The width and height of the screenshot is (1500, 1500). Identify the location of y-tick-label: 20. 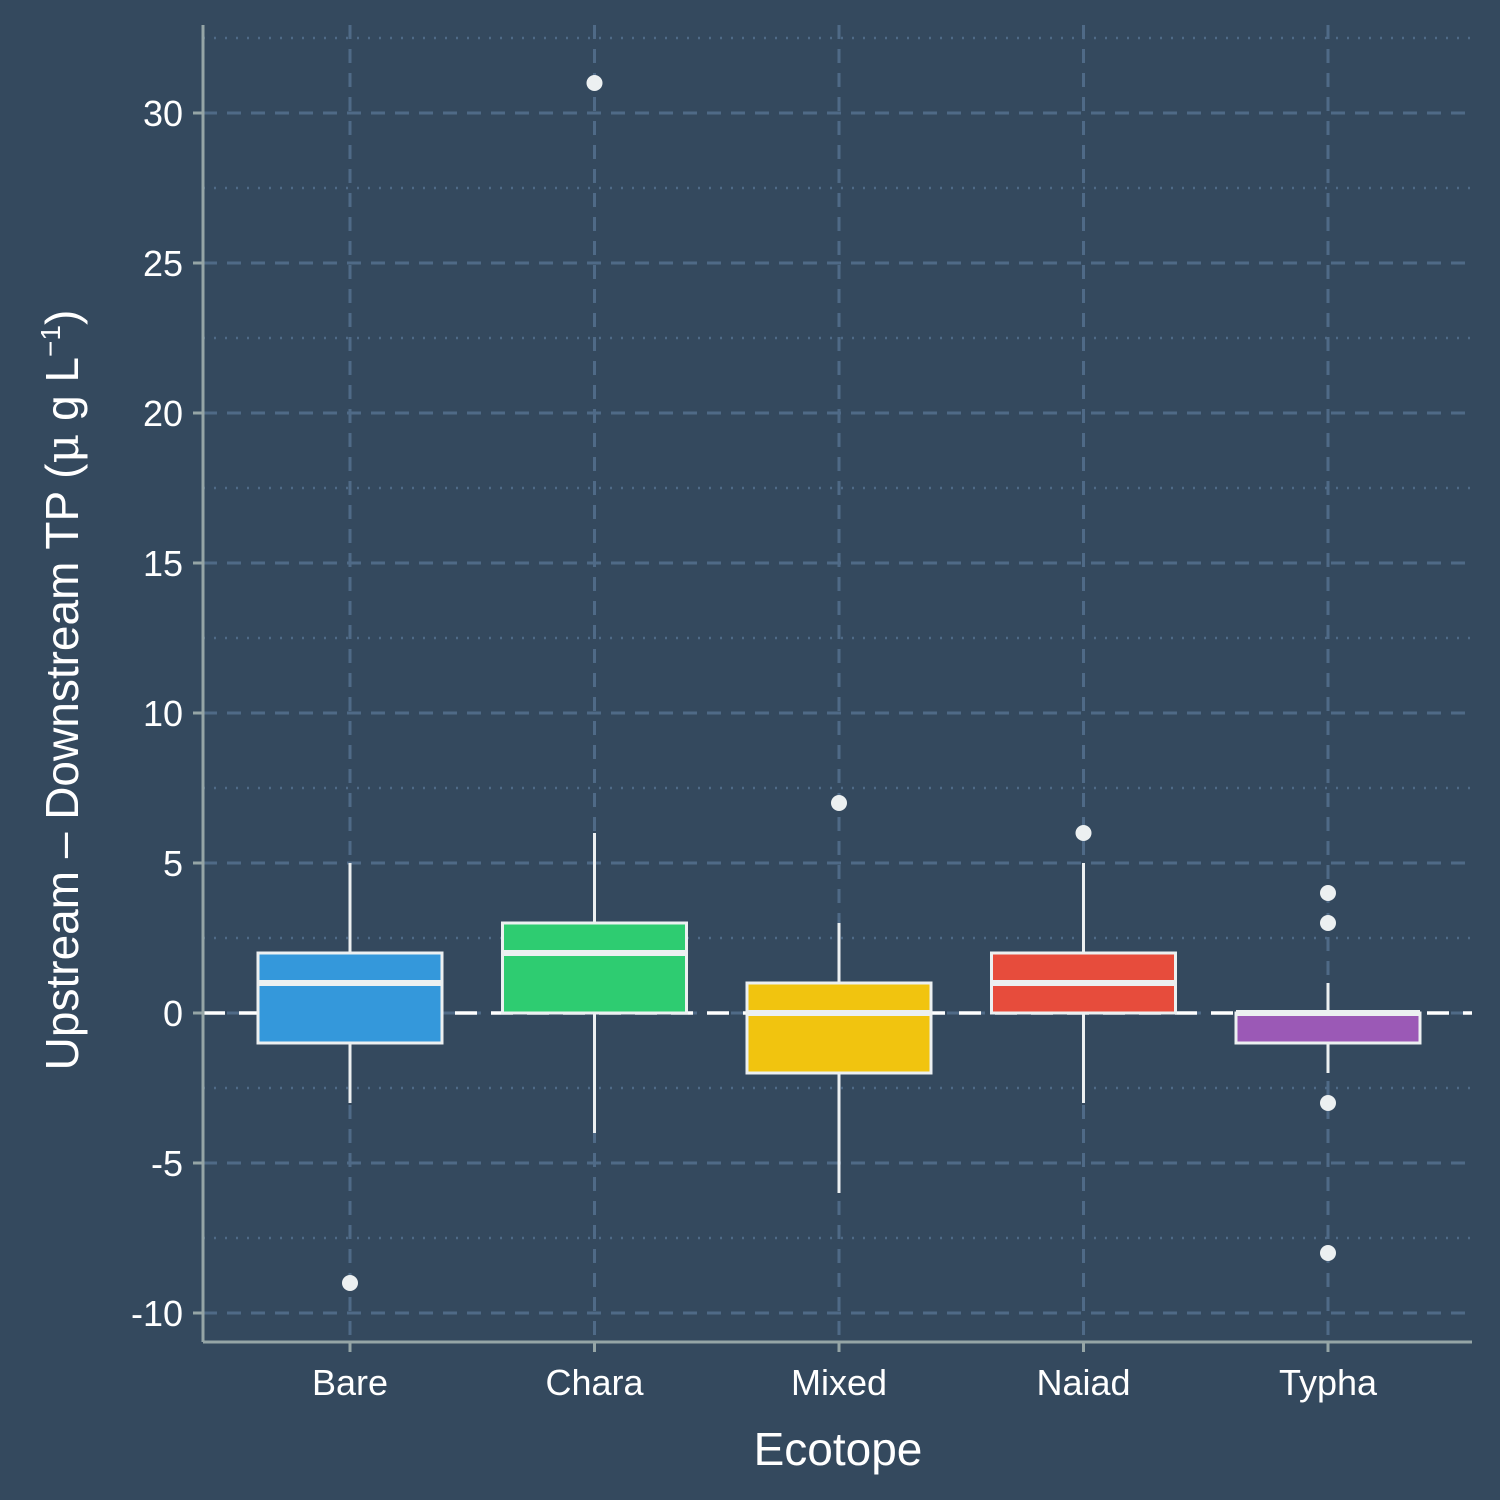
(163, 413).